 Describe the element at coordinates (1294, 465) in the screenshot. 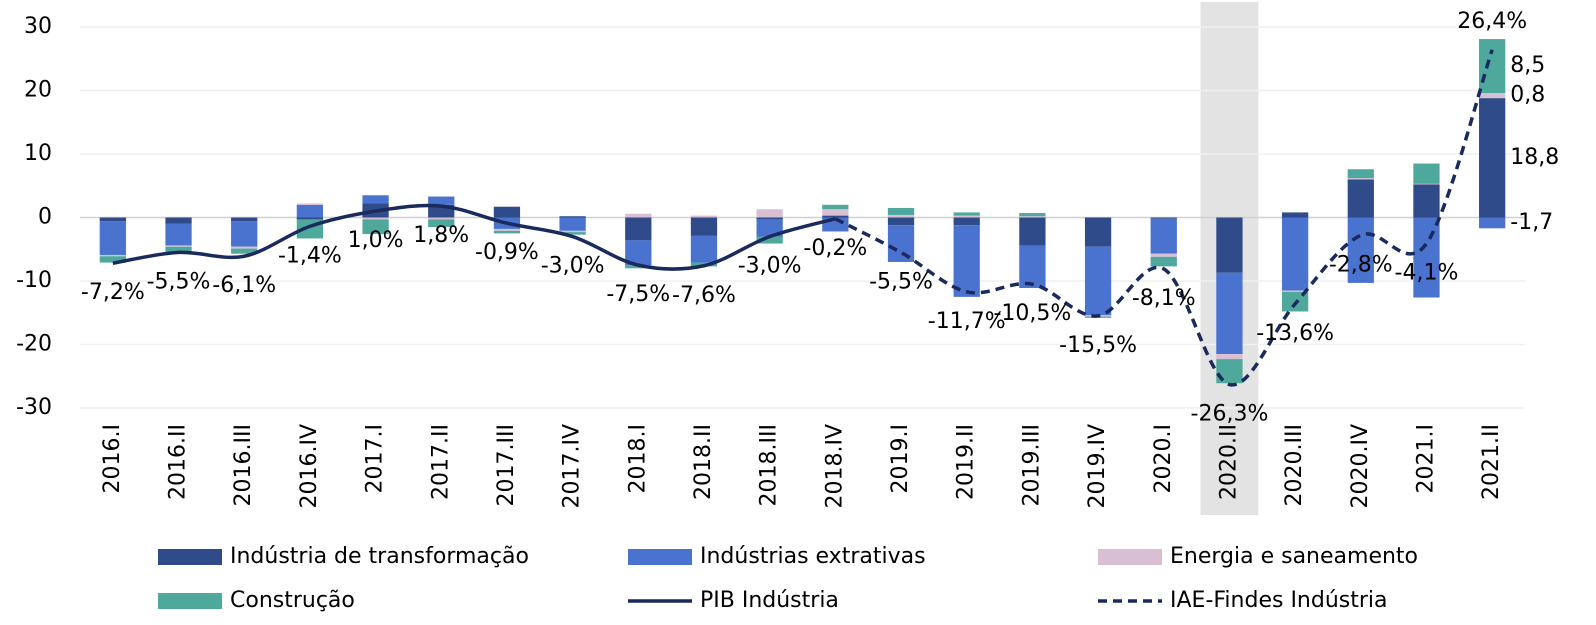

I see `x-tick-label: 2020.III` at that location.